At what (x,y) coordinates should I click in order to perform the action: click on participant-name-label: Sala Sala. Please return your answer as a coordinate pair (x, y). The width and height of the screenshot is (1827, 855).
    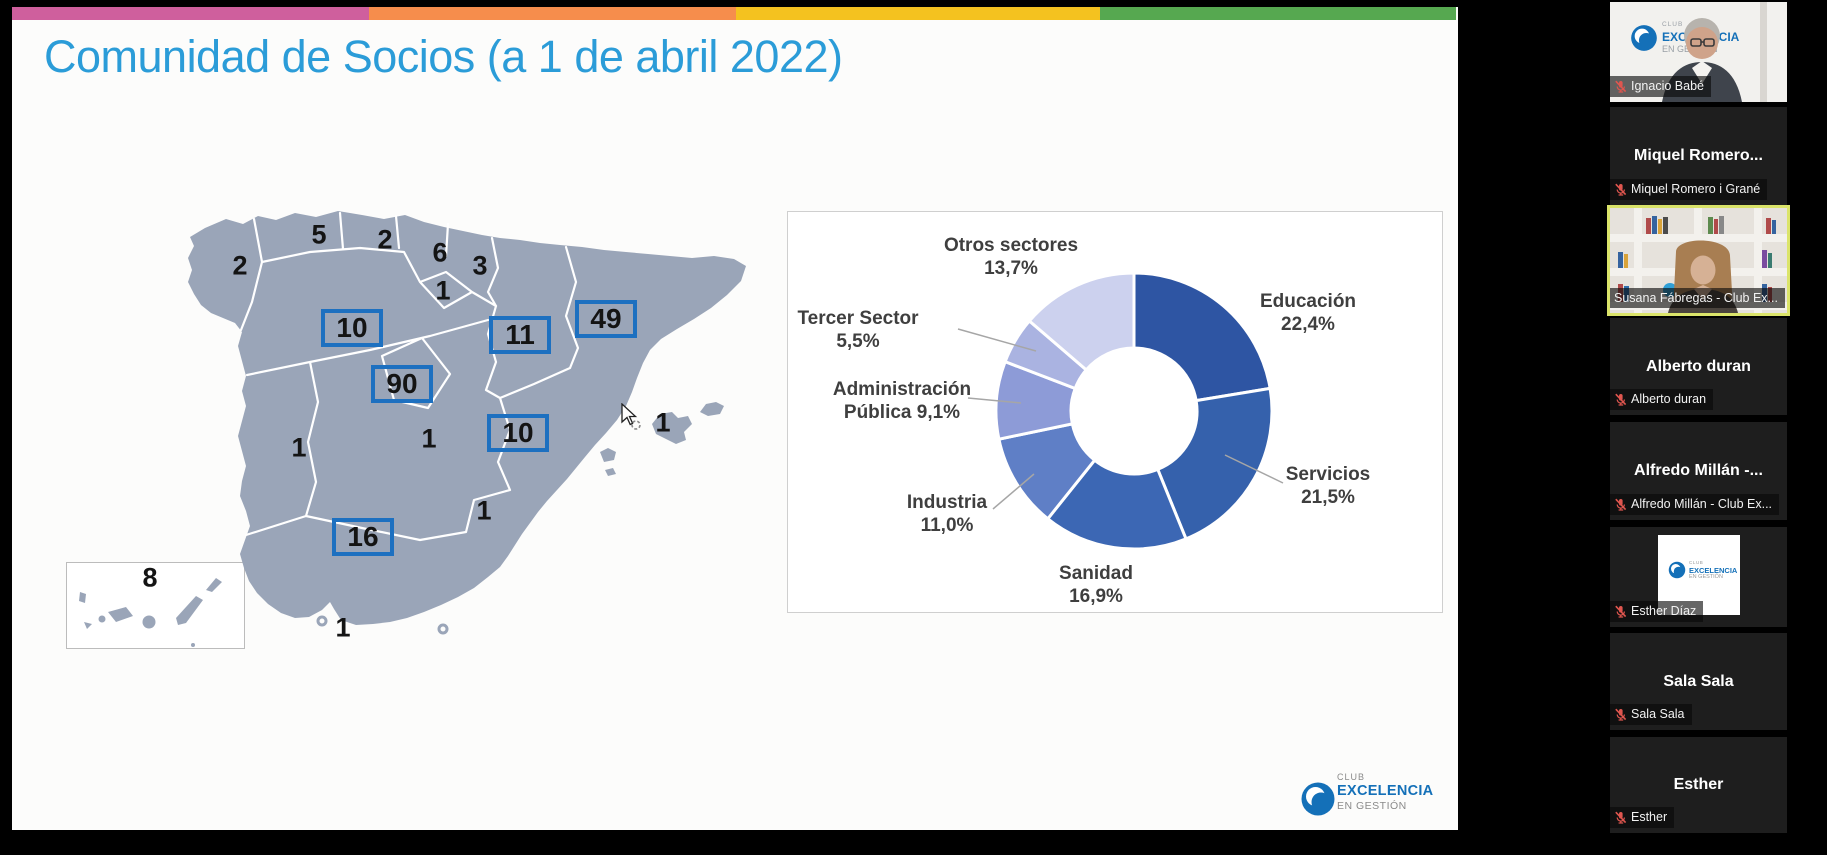
    Looking at the image, I should click on (1651, 714).